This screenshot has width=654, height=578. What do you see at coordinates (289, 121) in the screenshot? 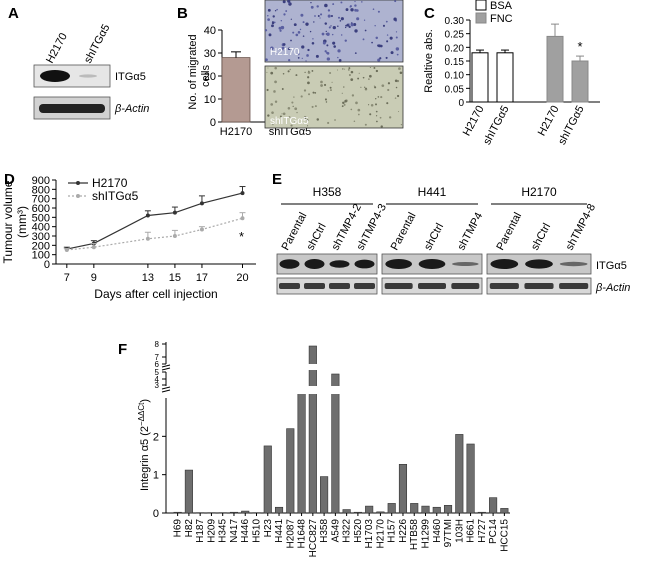
I see `micrograph-label-shitga5: shITGα5` at bounding box center [289, 121].